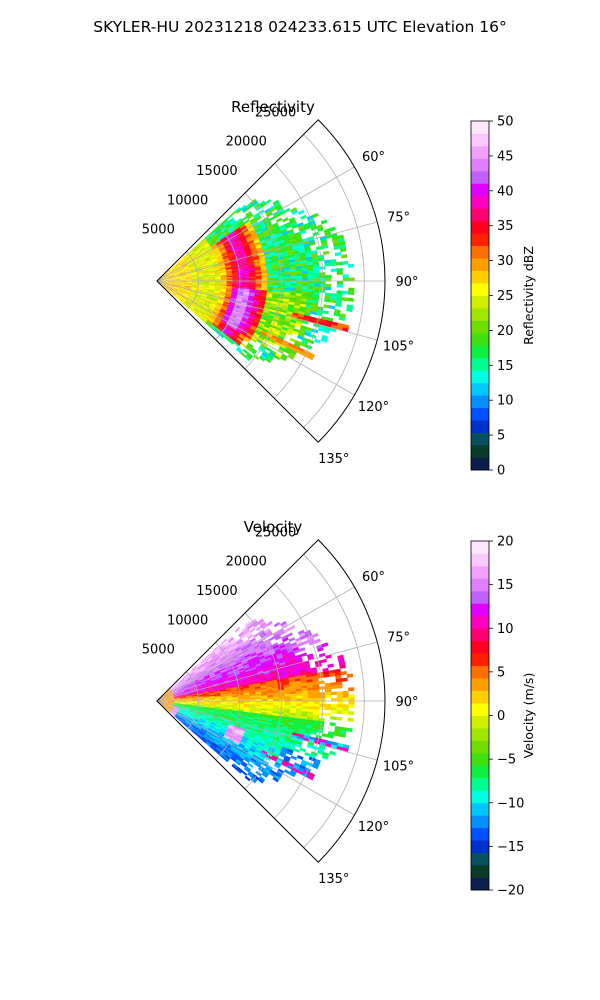  What do you see at coordinates (480, 327) in the screenshot?
I see `colorbar-swatch` at bounding box center [480, 327].